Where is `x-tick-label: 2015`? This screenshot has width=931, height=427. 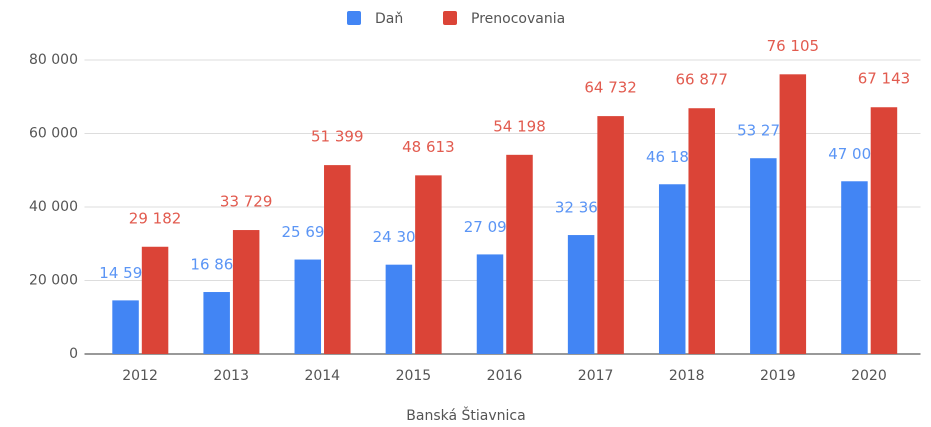
x-tick-label: 2015 is located at coordinates (414, 376).